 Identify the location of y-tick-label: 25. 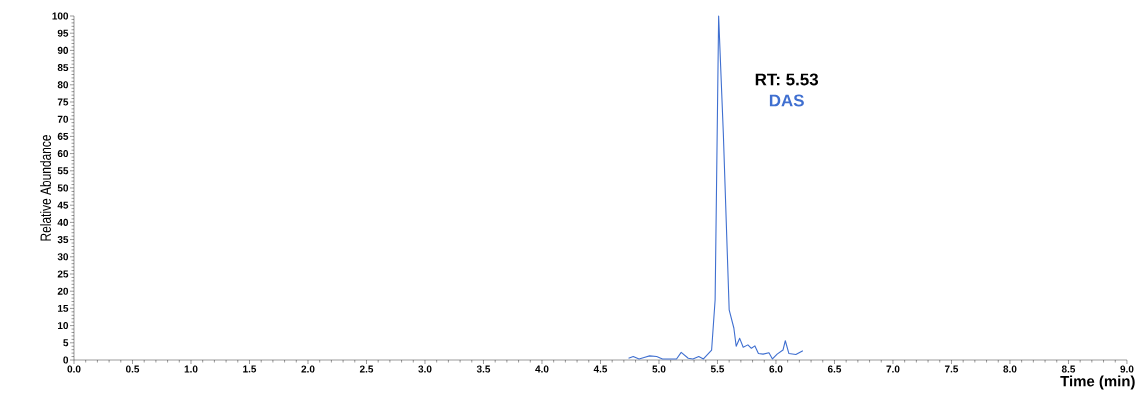
(63, 274).